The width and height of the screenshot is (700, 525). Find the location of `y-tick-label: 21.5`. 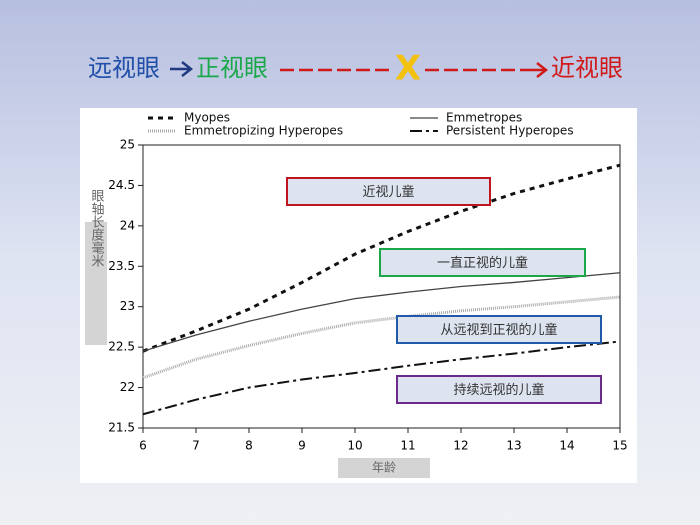

y-tick-label: 21.5 is located at coordinates (121, 428).